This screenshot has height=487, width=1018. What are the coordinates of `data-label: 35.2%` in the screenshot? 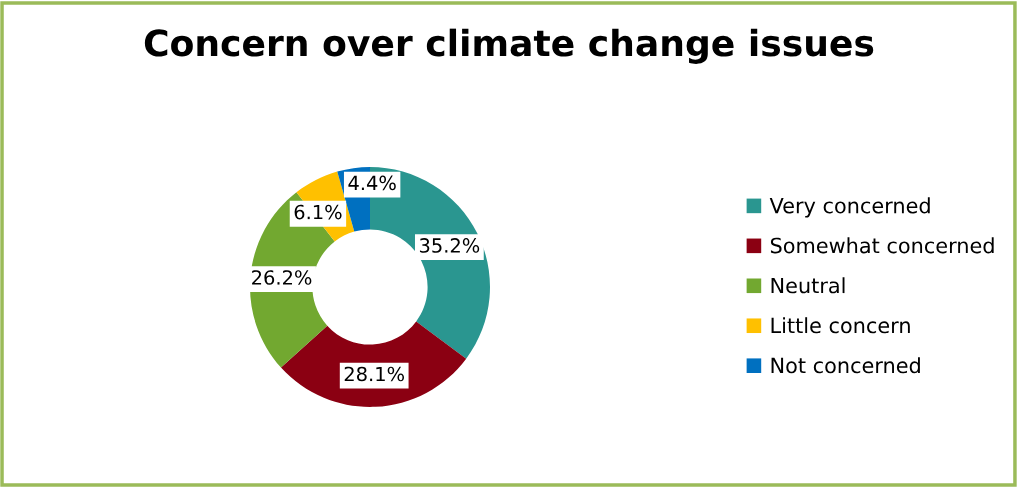 It's located at (449, 245).